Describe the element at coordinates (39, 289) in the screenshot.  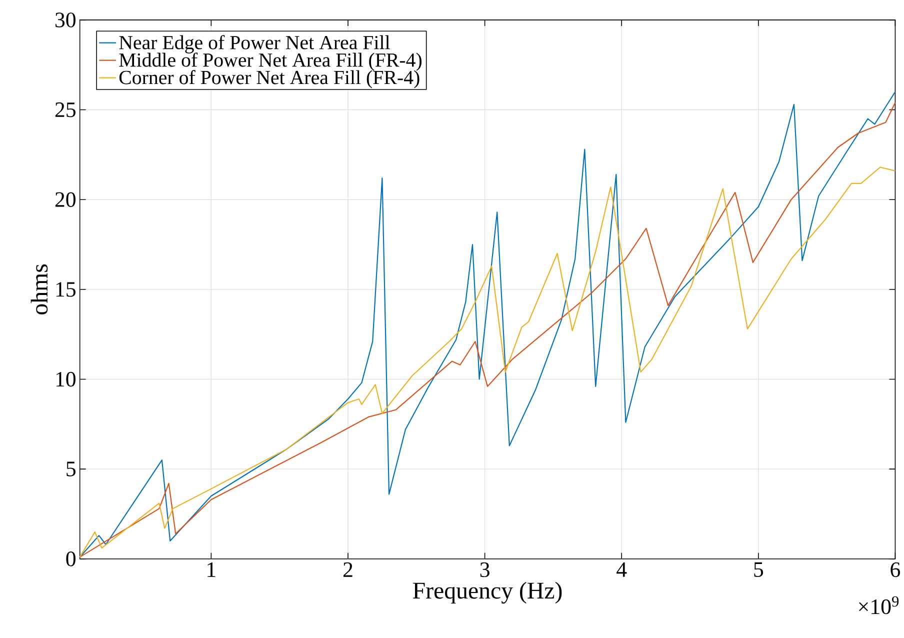
I see `y-axis-title: ohms` at that location.